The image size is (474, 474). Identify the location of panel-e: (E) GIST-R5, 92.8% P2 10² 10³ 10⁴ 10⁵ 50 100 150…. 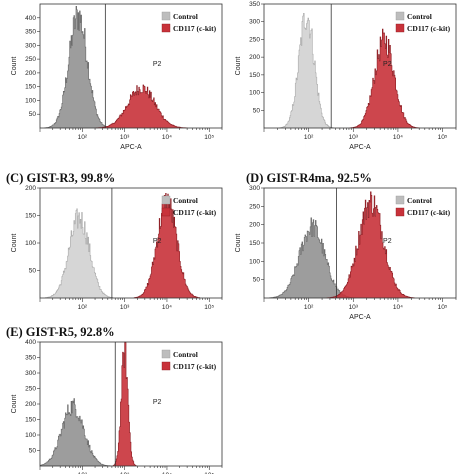
(114, 399).